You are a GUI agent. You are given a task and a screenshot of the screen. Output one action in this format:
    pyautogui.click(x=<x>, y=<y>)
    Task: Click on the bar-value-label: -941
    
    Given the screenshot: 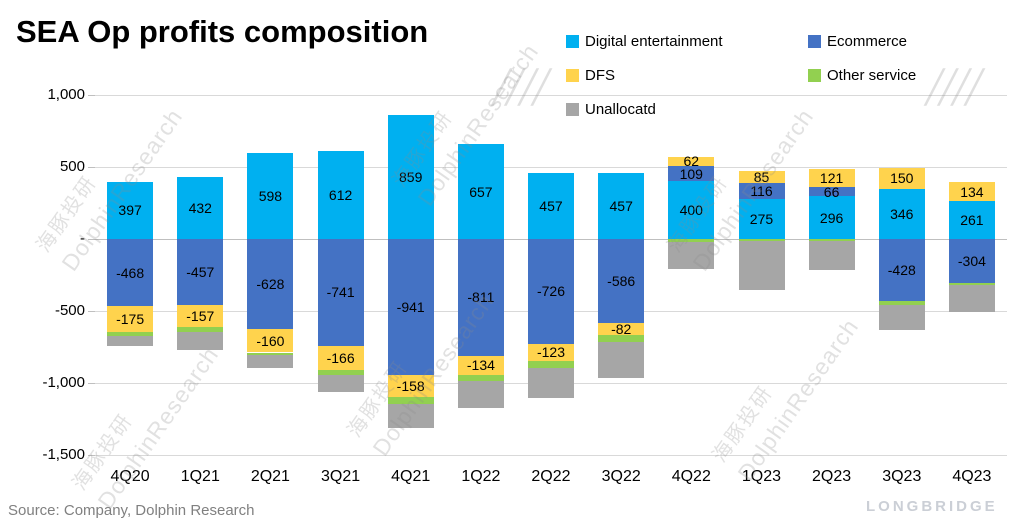 What is the action you would take?
    pyautogui.click(x=410, y=306)
    